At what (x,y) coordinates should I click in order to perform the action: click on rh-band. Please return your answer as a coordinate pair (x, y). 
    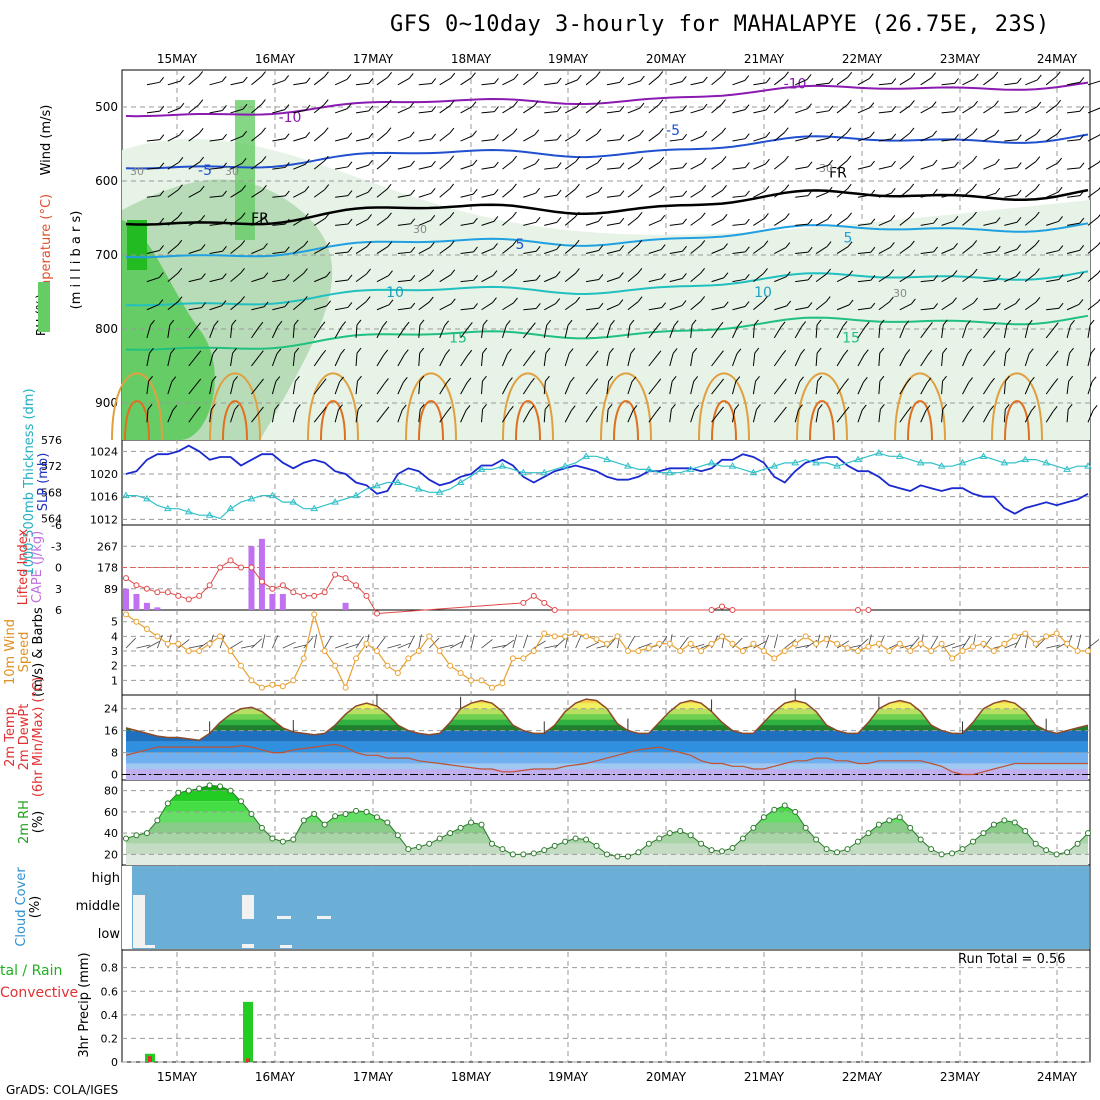
    Looking at the image, I should click on (607, 796).